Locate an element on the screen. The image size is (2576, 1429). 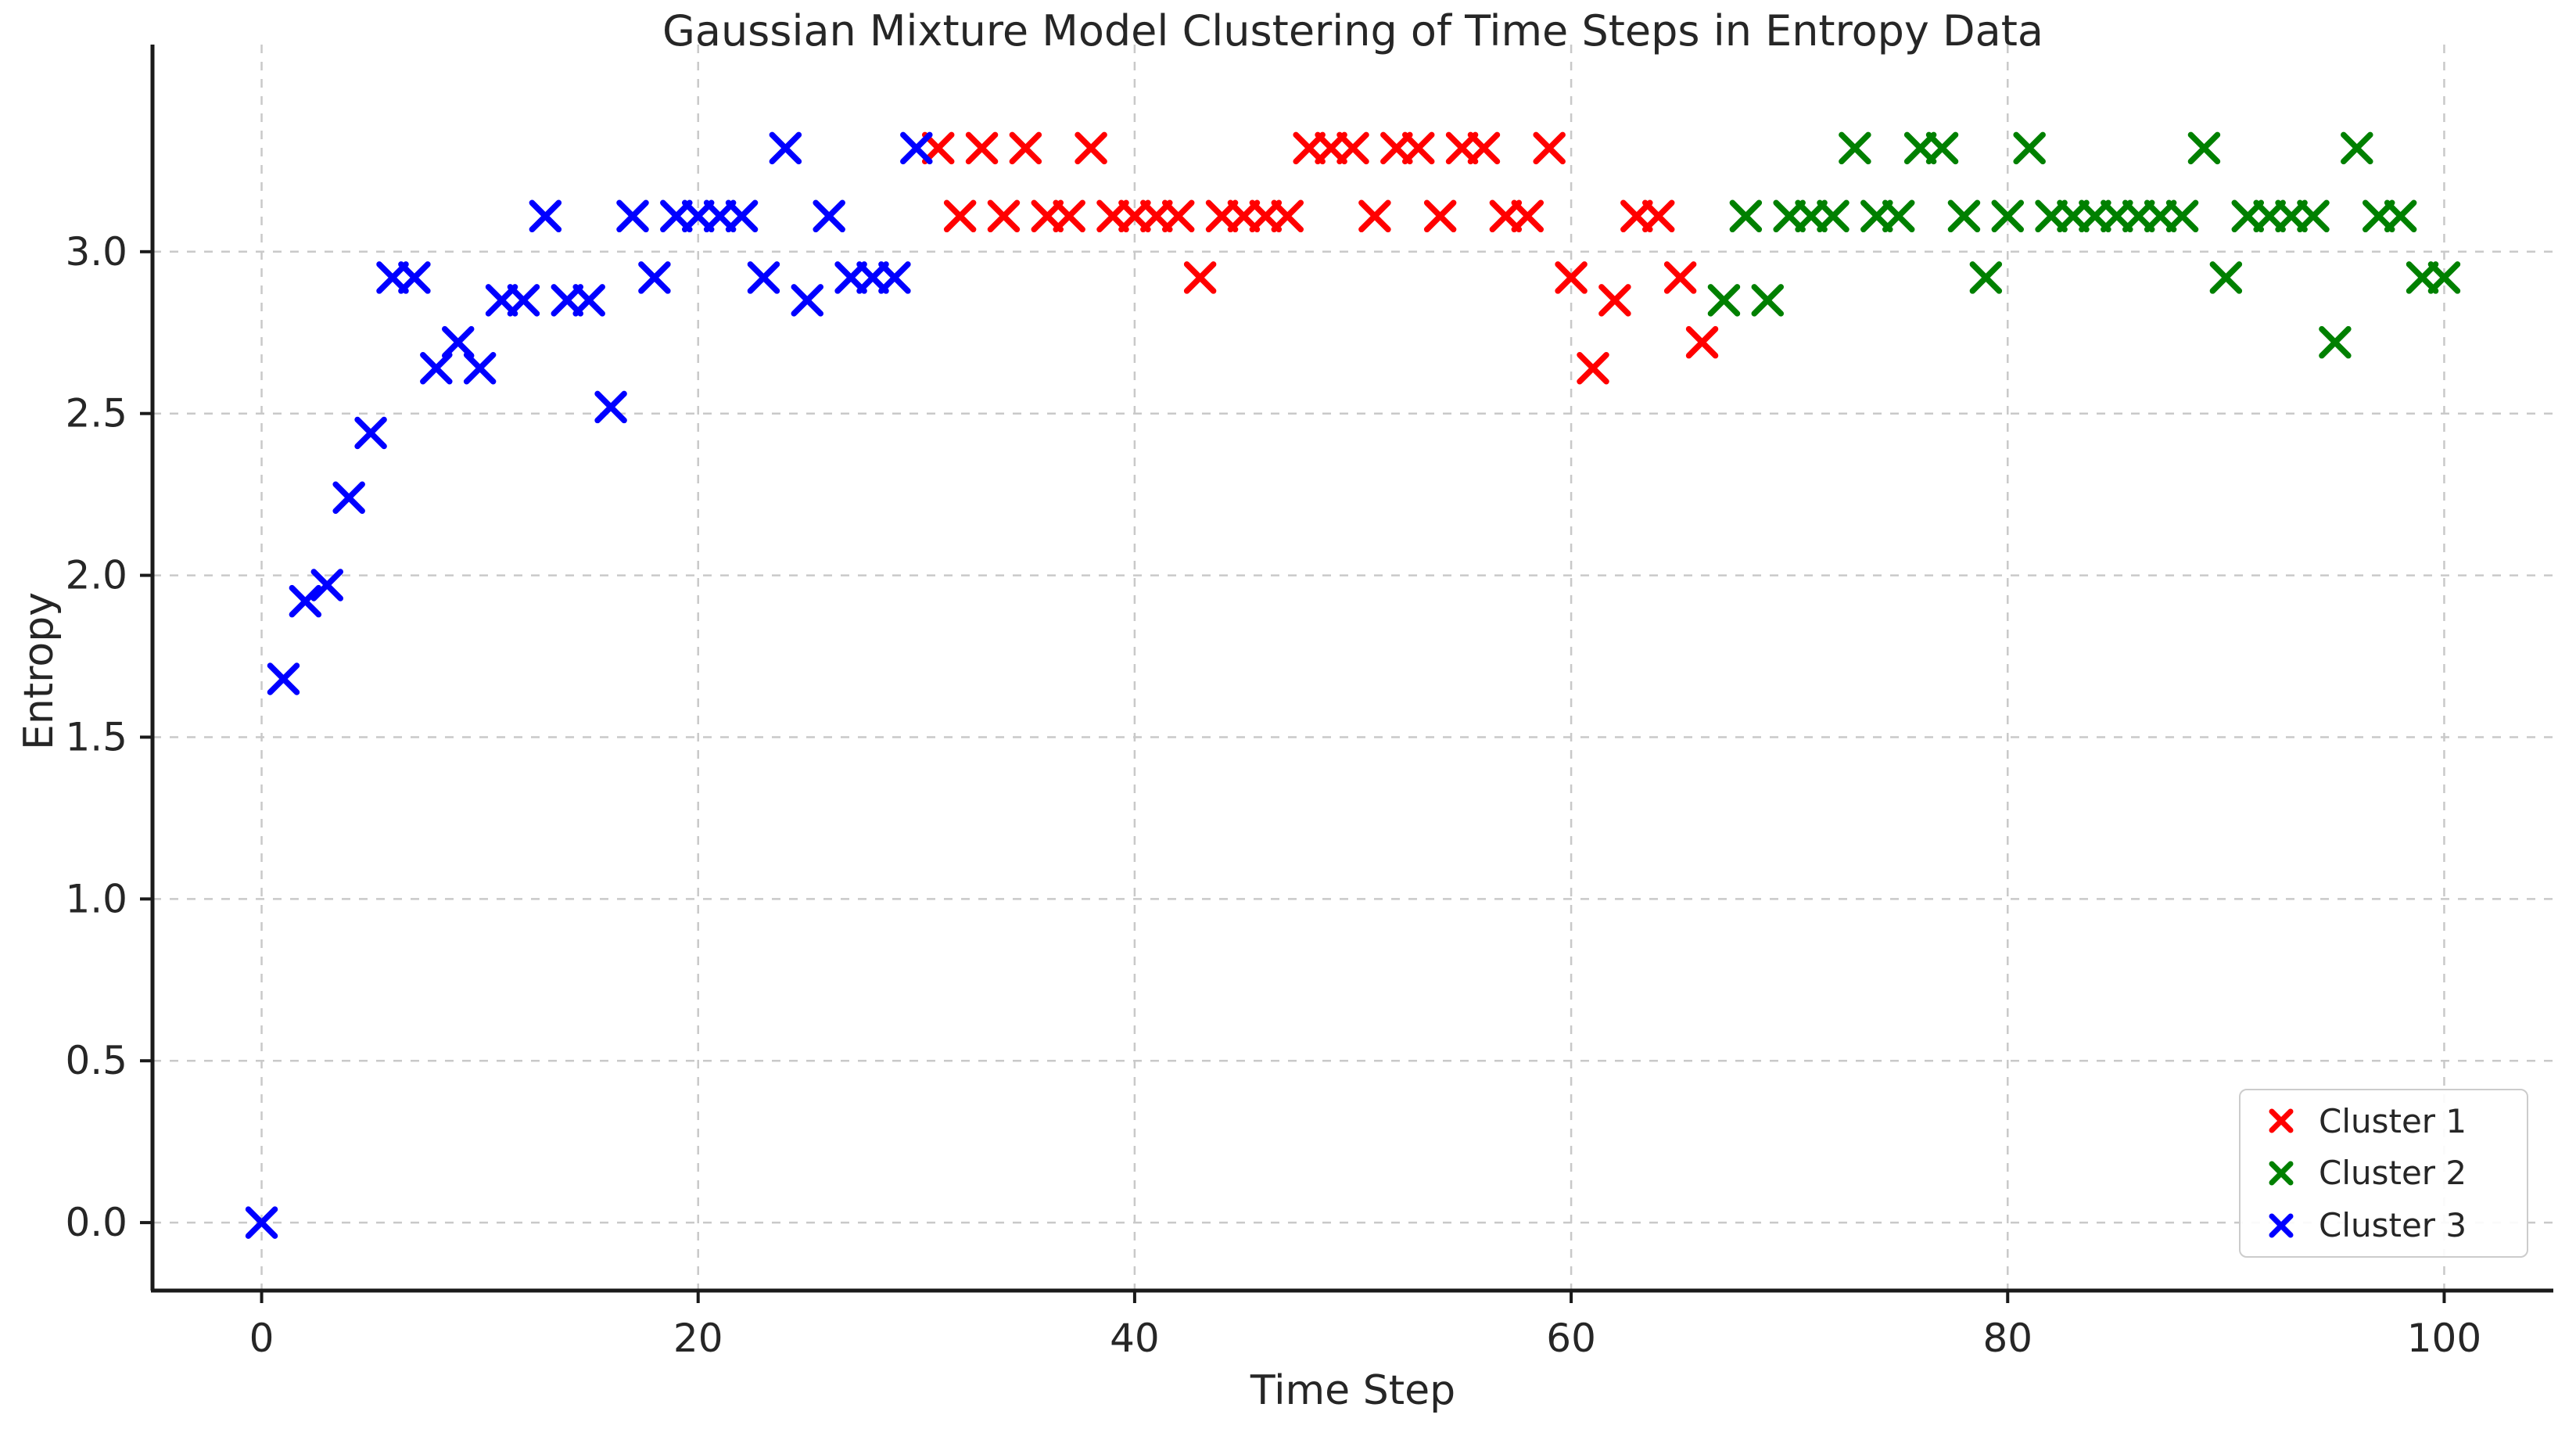
y-tick-label: 1.5 is located at coordinates (96, 736).